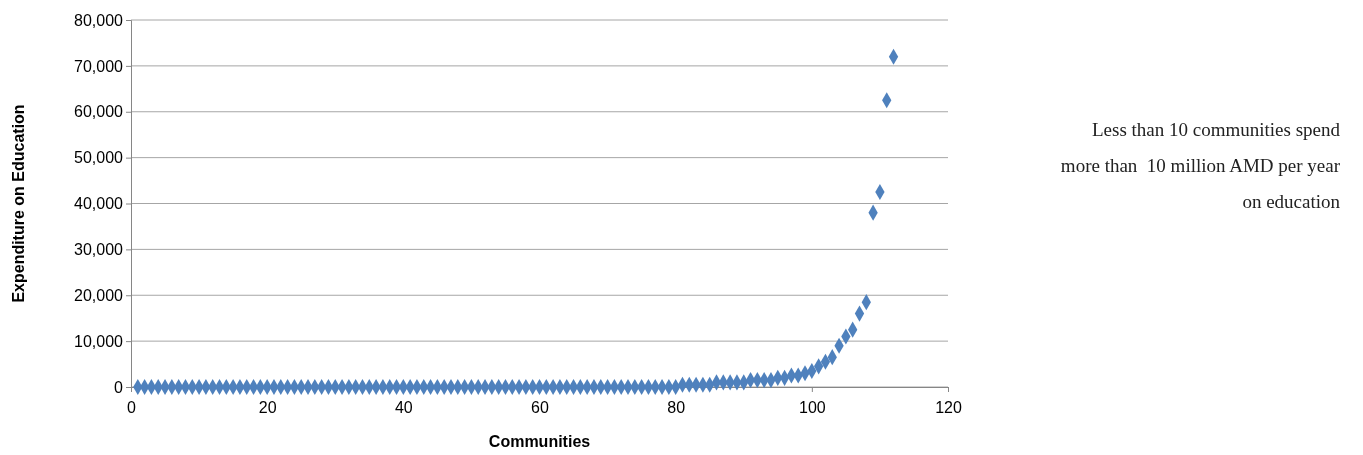  I want to click on x-axis-title: Communities, so click(539, 441).